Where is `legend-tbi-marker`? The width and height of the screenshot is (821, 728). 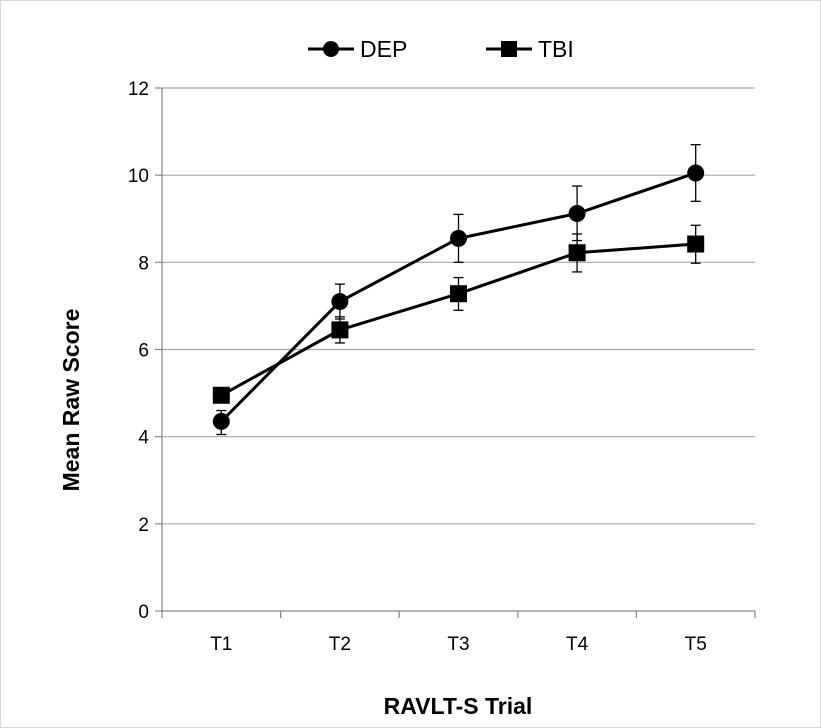 legend-tbi-marker is located at coordinates (509, 49).